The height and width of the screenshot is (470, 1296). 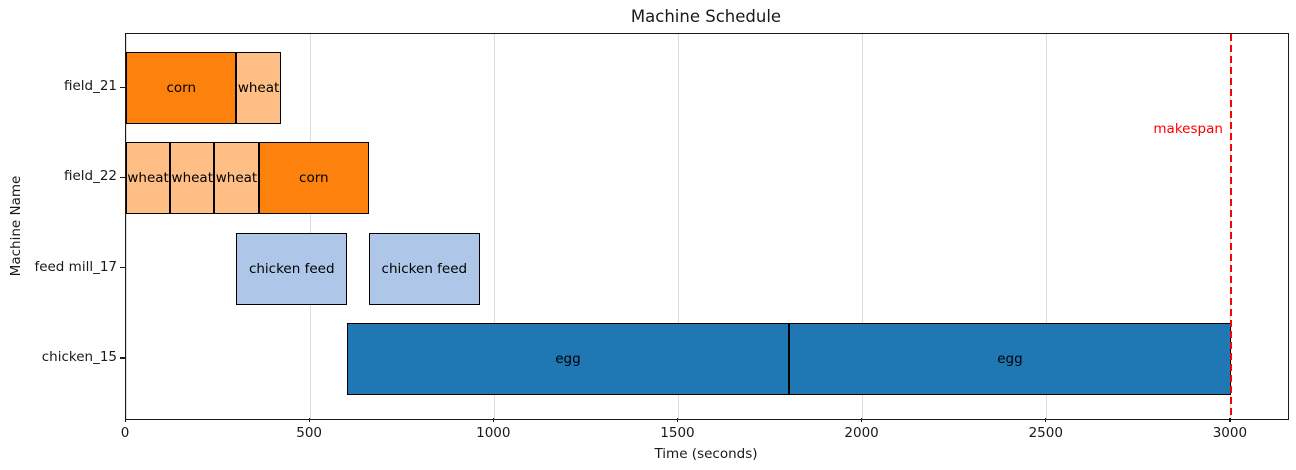 I want to click on chart-title: Machine Schedule, so click(x=706, y=16).